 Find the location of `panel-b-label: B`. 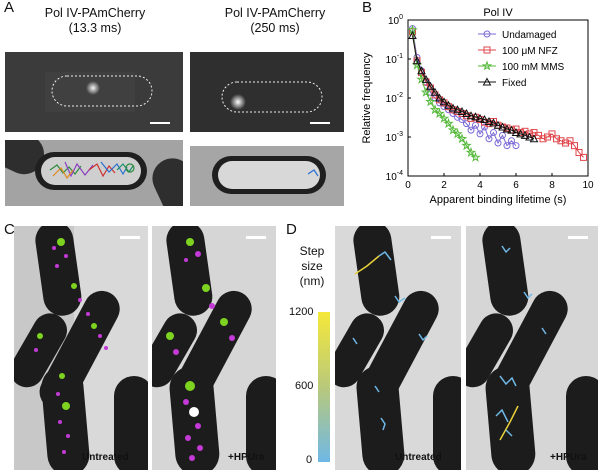

panel-b-label: B is located at coordinates (367, 8).